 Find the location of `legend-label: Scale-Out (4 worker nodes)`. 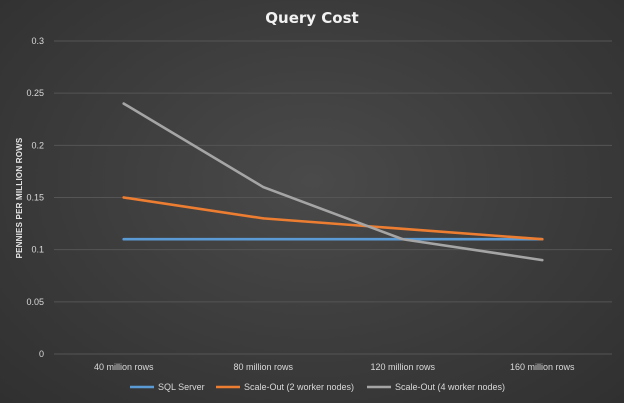

legend-label: Scale-Out (4 worker nodes) is located at coordinates (450, 387).